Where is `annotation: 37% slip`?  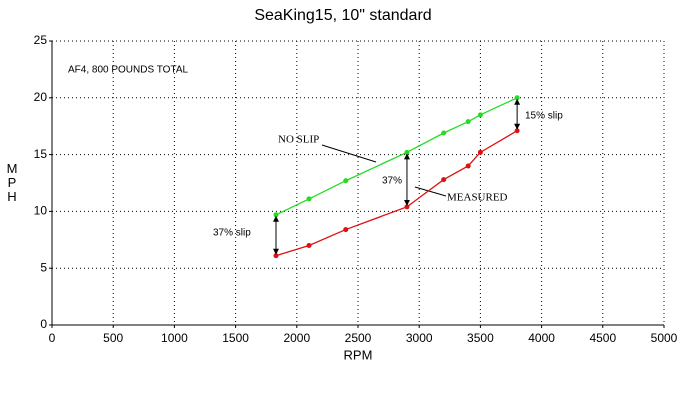
annotation: 37% slip is located at coordinates (232, 233).